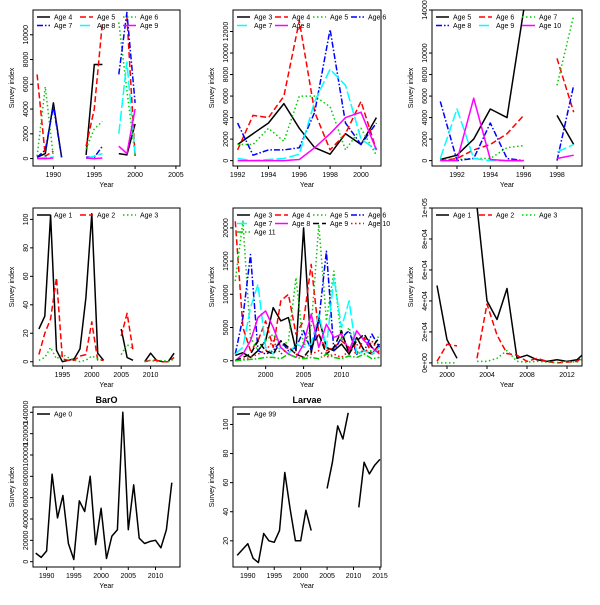 This screenshot has height=605, width=600. I want to click on legend-label: Age 1, so click(63, 216).